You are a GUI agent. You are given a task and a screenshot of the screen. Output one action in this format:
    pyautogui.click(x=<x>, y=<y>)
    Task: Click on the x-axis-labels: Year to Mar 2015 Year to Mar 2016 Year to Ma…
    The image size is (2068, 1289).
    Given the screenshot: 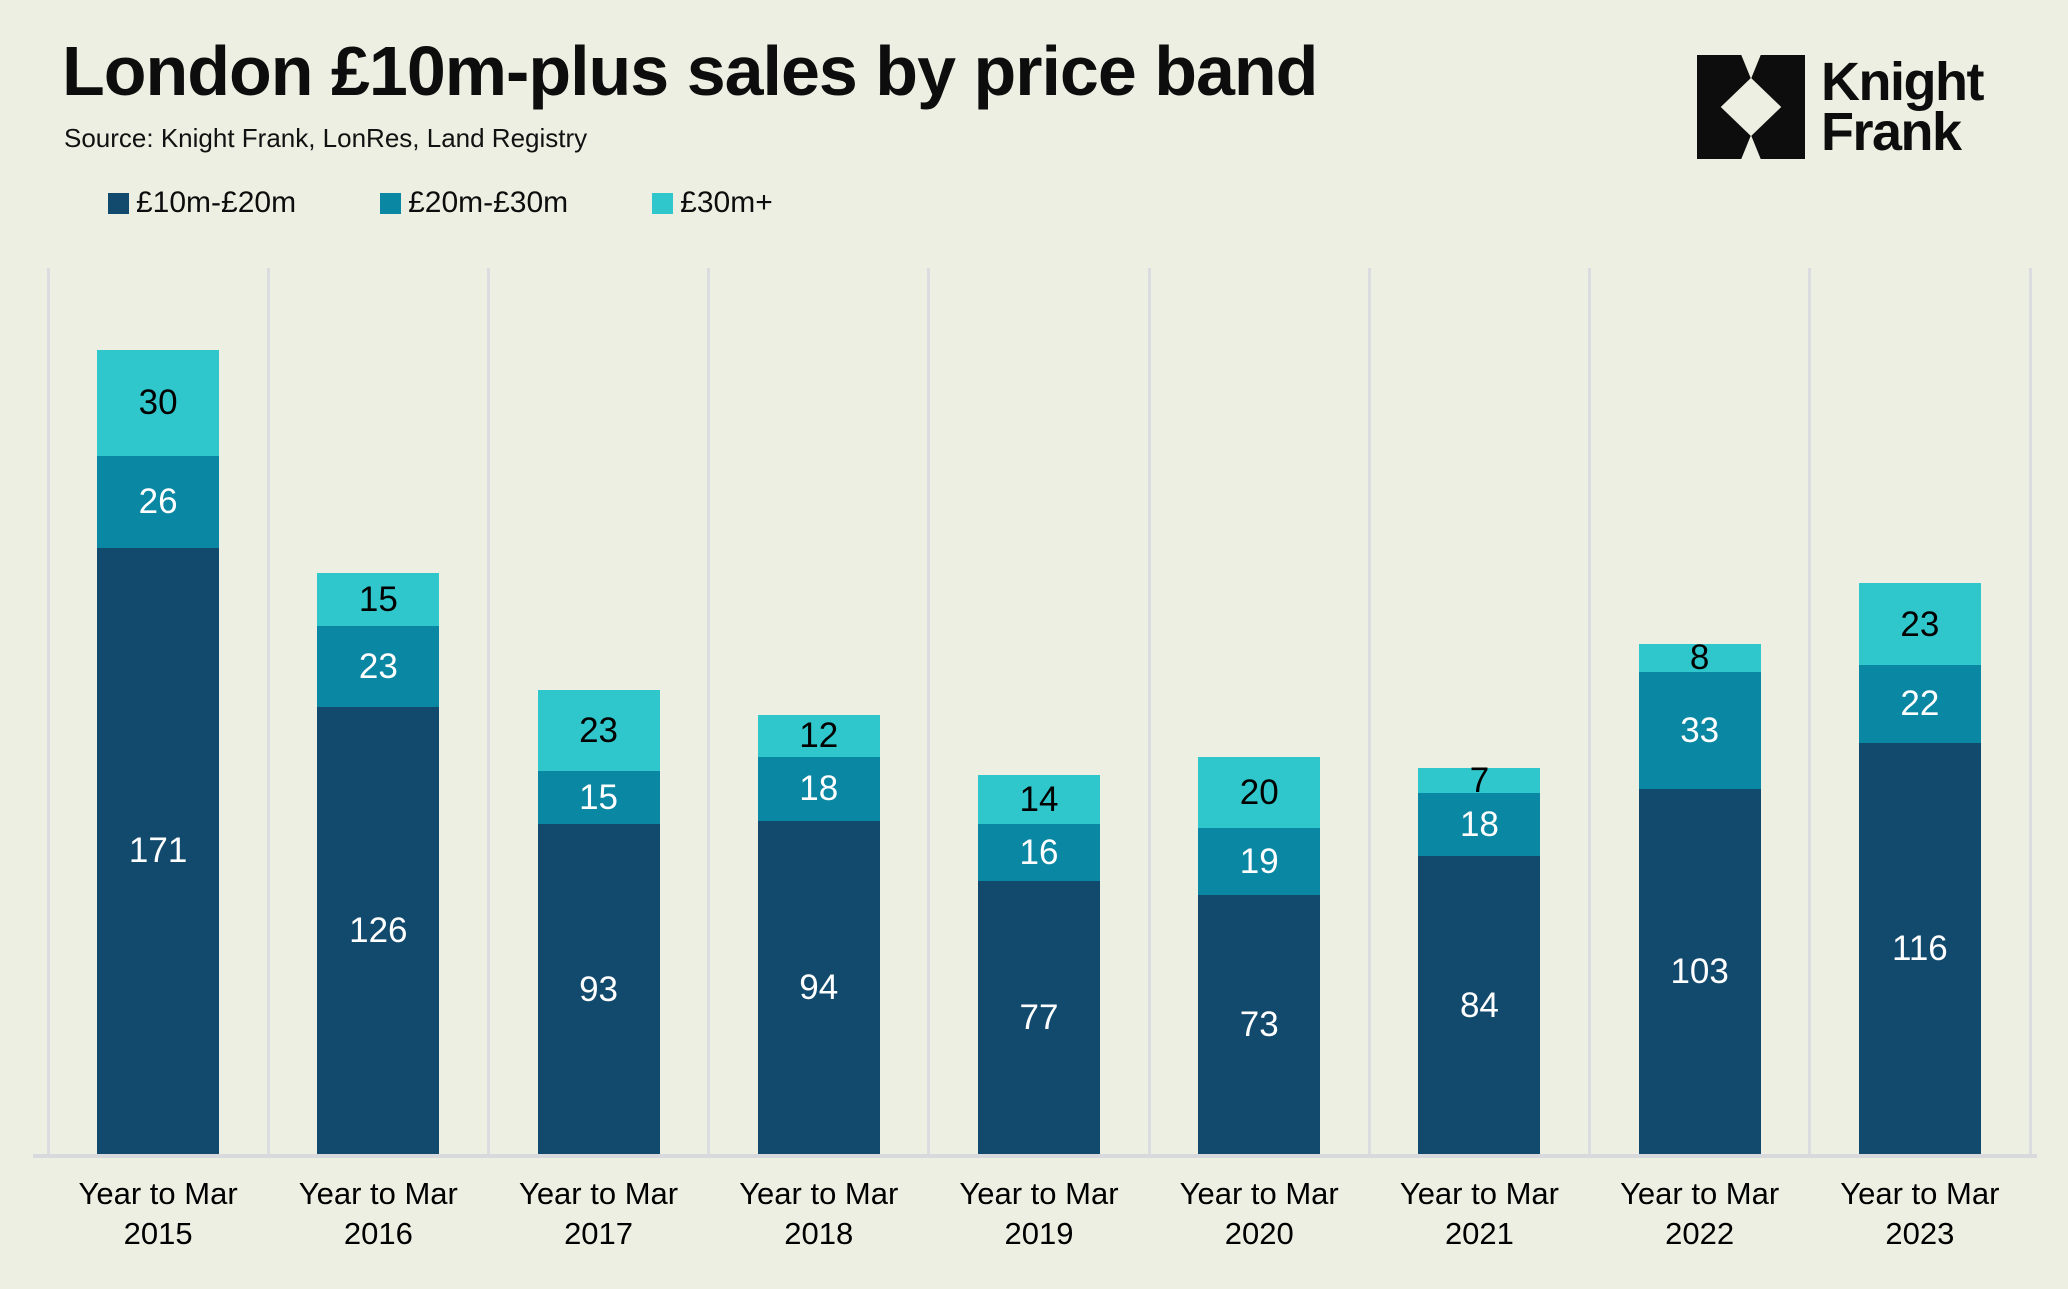 What is the action you would take?
    pyautogui.click(x=1039, y=1214)
    